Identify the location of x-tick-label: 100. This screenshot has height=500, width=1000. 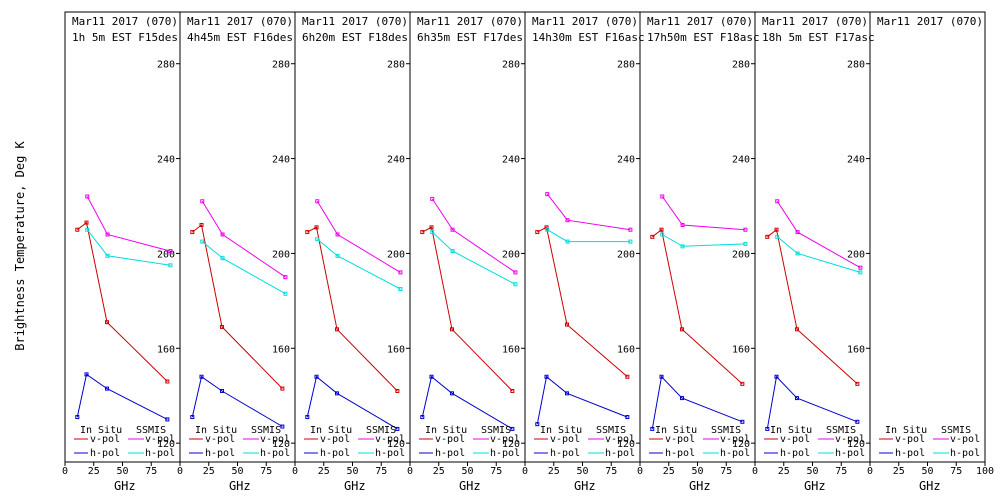
(985, 471).